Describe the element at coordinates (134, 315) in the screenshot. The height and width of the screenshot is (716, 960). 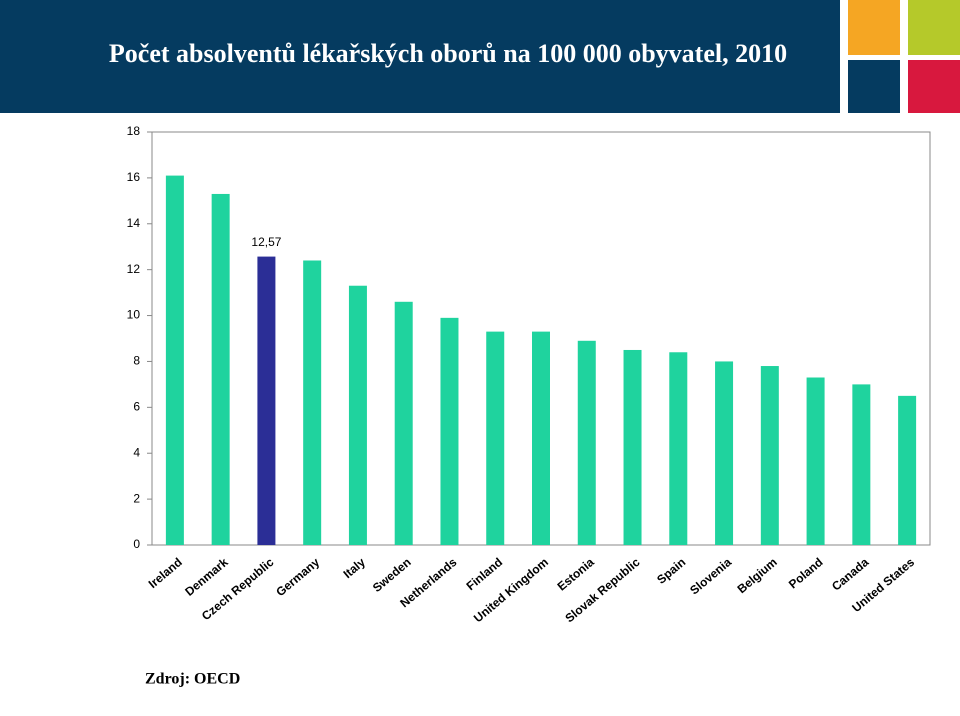
I see `y-tick-label: 10` at that location.